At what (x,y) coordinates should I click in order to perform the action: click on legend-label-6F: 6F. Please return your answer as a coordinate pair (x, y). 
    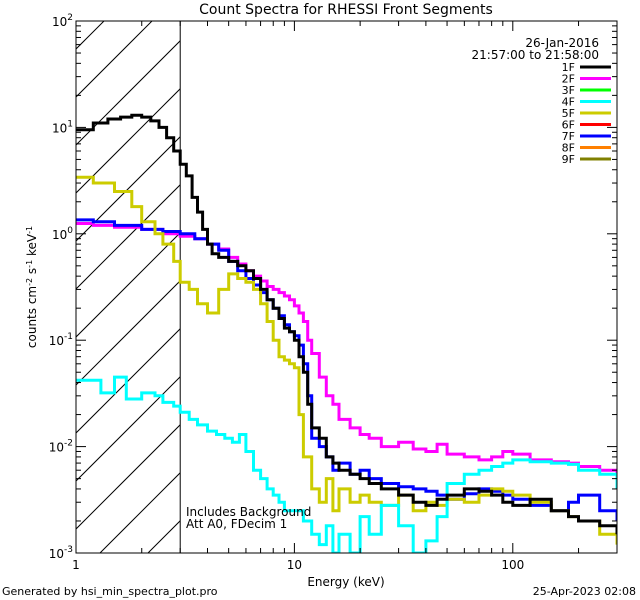
    Looking at the image, I should click on (568, 125).